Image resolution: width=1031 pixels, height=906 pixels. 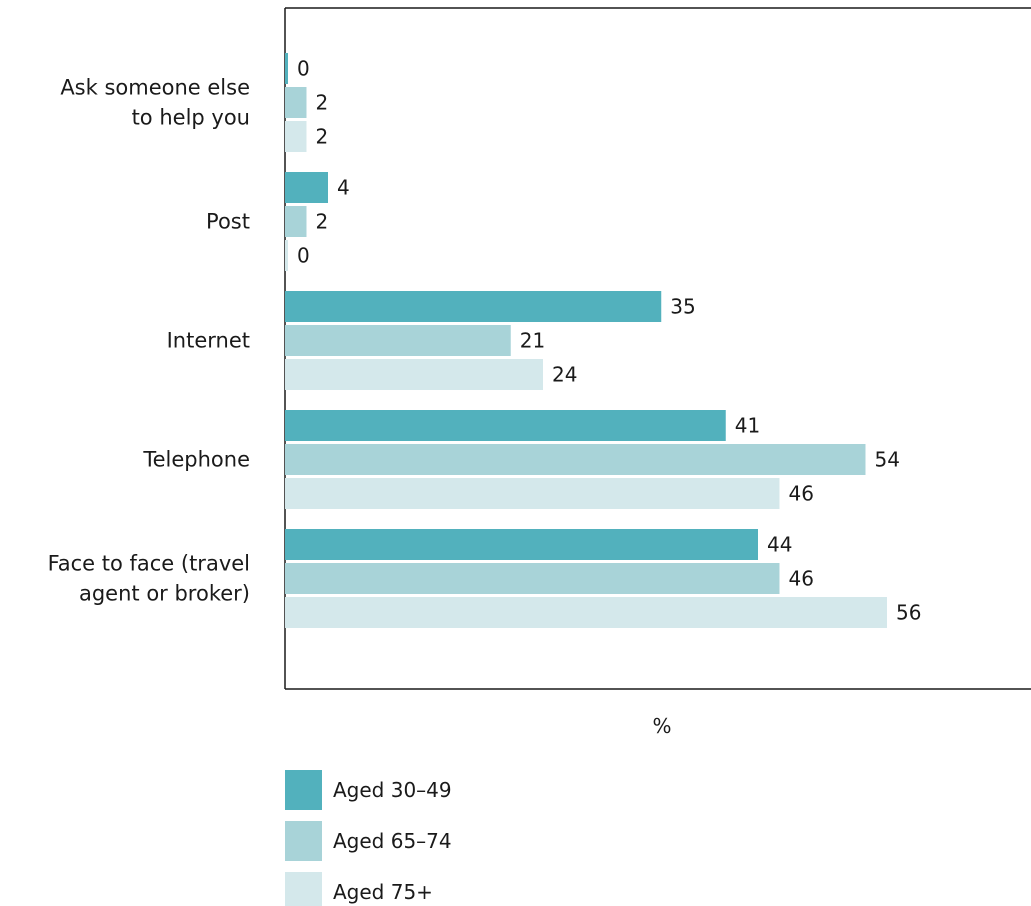 What do you see at coordinates (801, 494) in the screenshot?
I see `value-label-3-2: 46` at bounding box center [801, 494].